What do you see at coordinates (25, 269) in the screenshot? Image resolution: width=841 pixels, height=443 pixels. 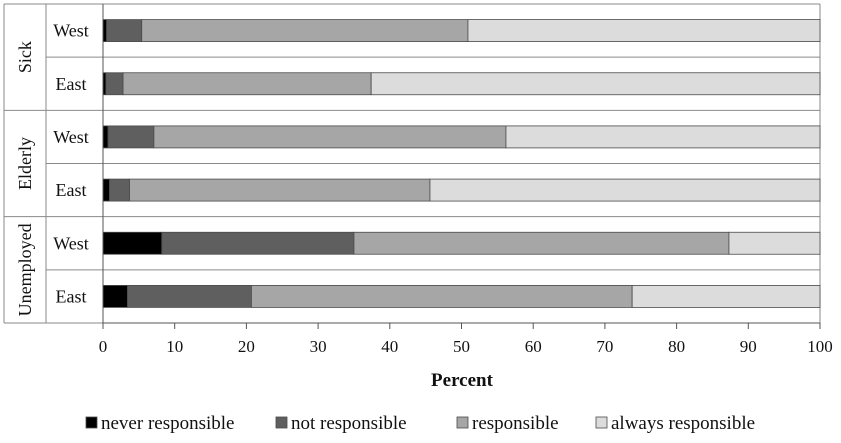 I see `group-label: Unemployed` at bounding box center [25, 269].